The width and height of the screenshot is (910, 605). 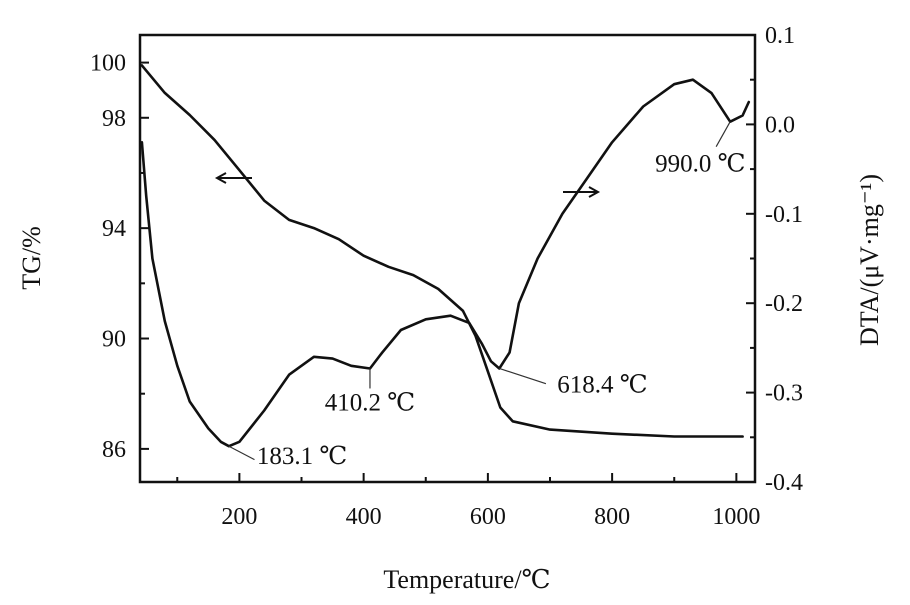 What do you see at coordinates (114, 119) in the screenshot?
I see `left-y-tick-label: 98` at bounding box center [114, 119].